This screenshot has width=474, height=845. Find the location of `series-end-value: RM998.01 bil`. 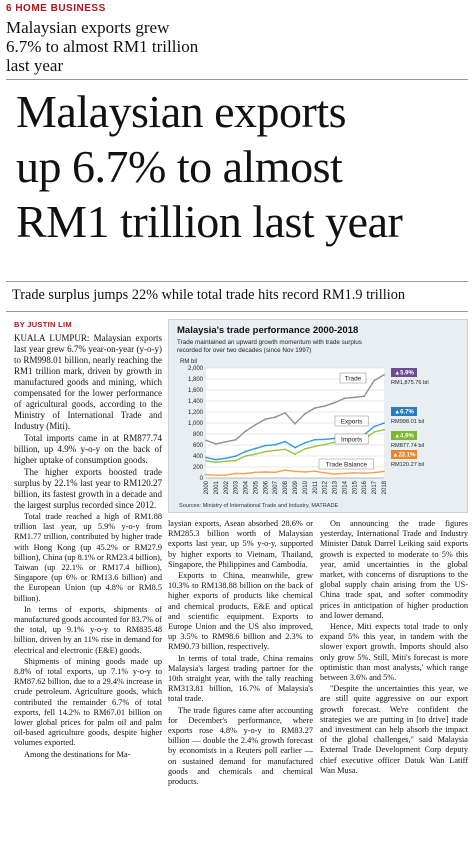

series-end-value: RM998.01 bil is located at coordinates (407, 422).